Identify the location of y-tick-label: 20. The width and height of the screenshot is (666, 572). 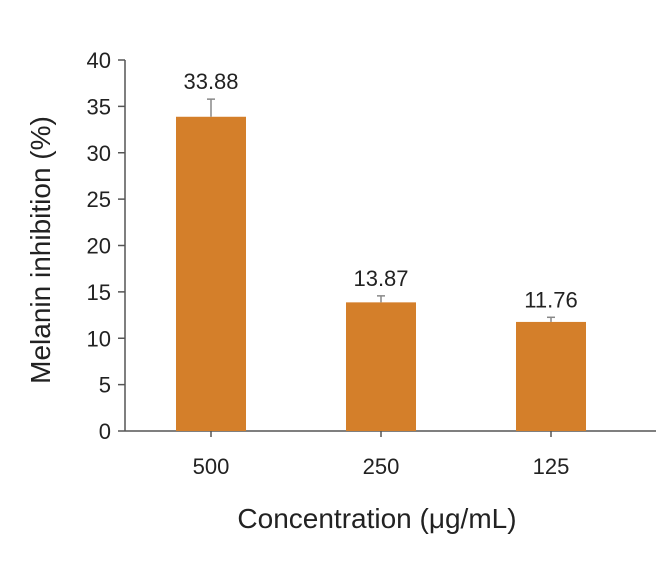
(99, 246).